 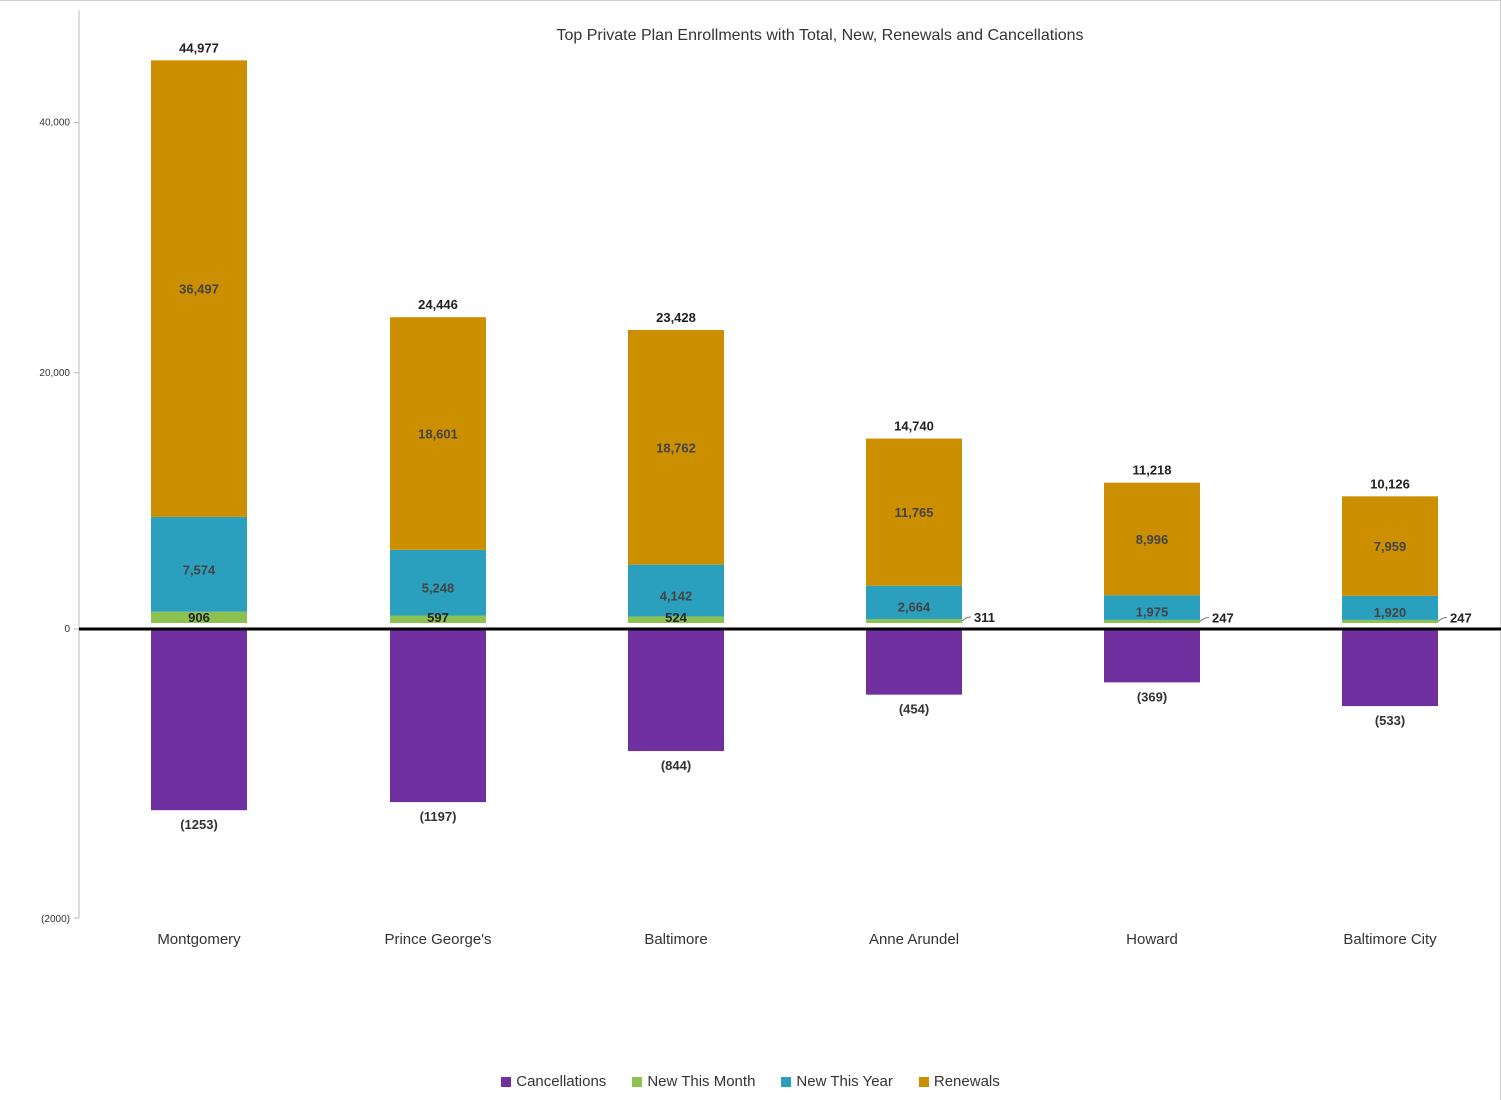 I want to click on new-this-year-label: 1,975, so click(x=1152, y=612).